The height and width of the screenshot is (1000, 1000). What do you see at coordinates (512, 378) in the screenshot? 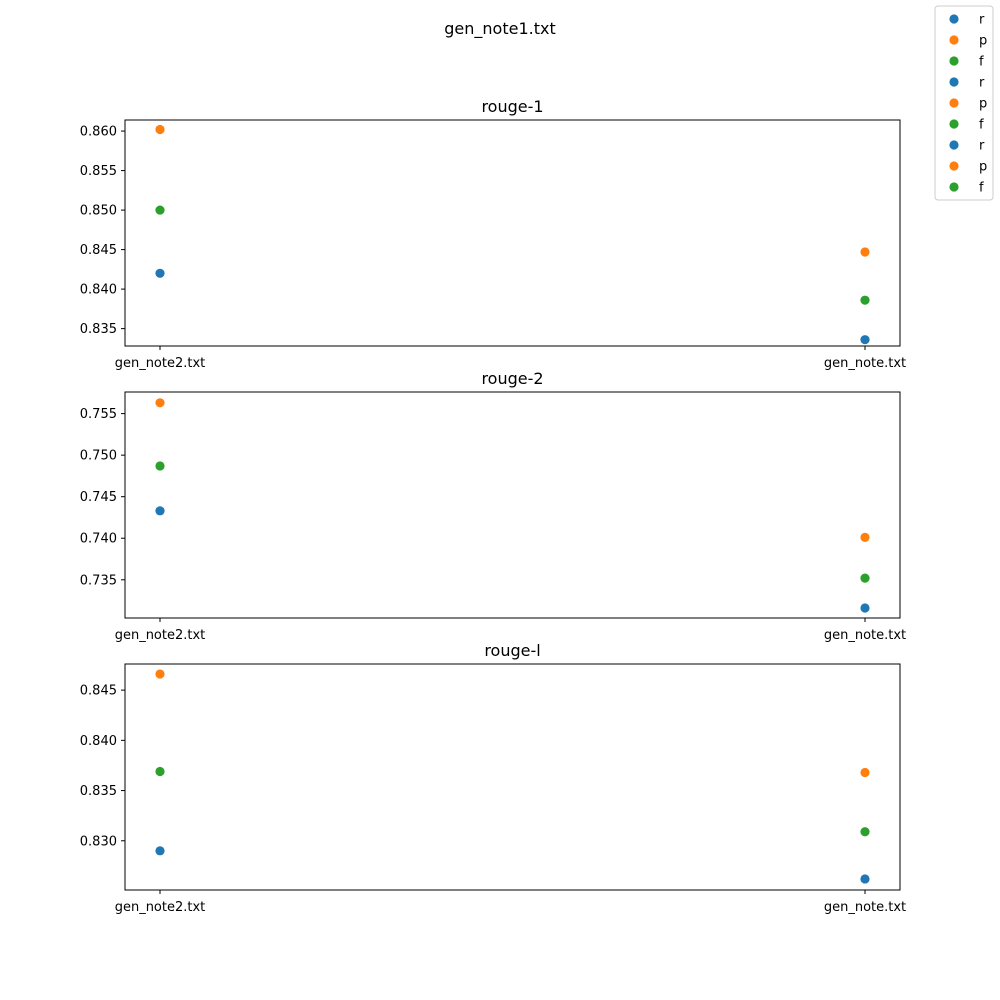
I see `subplot-title: rouge-2` at bounding box center [512, 378].